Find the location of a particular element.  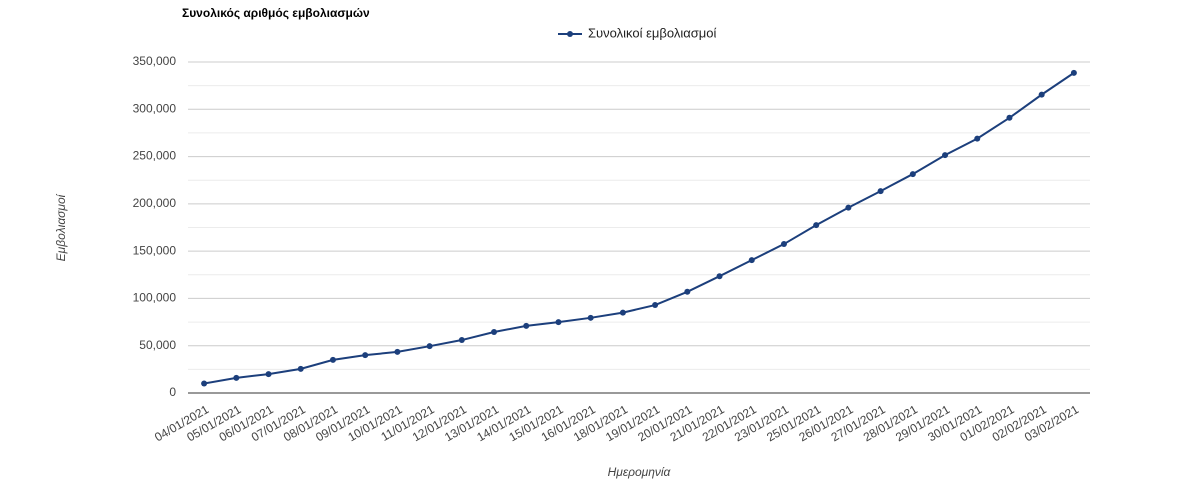

y-tick-label: 100,000 is located at coordinates (155, 298).